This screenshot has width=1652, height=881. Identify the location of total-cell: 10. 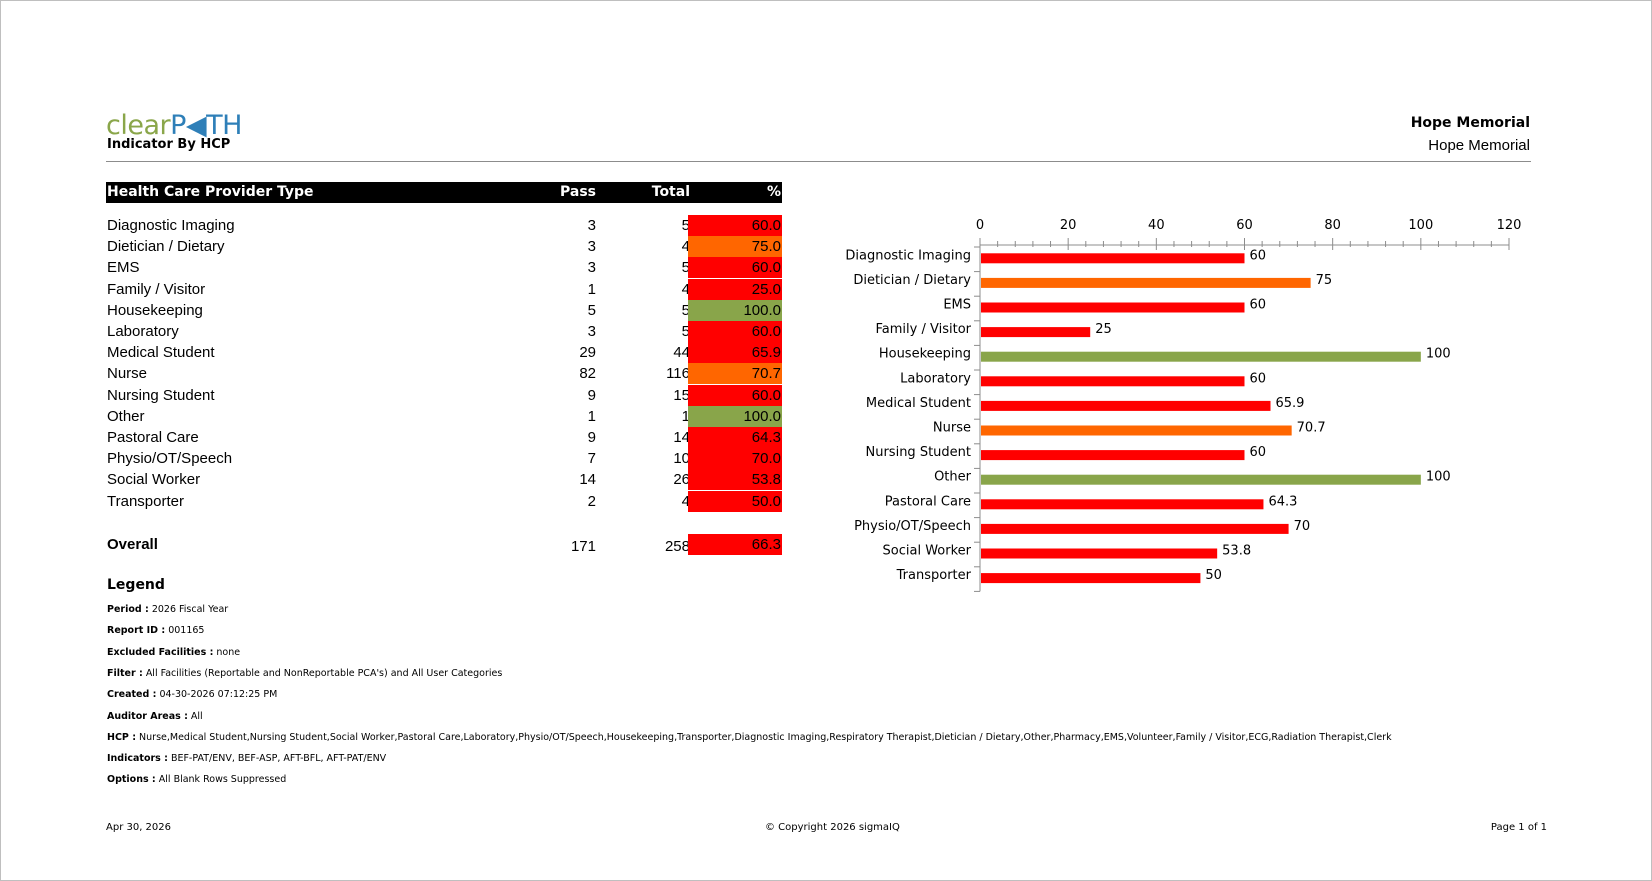
(681, 459).